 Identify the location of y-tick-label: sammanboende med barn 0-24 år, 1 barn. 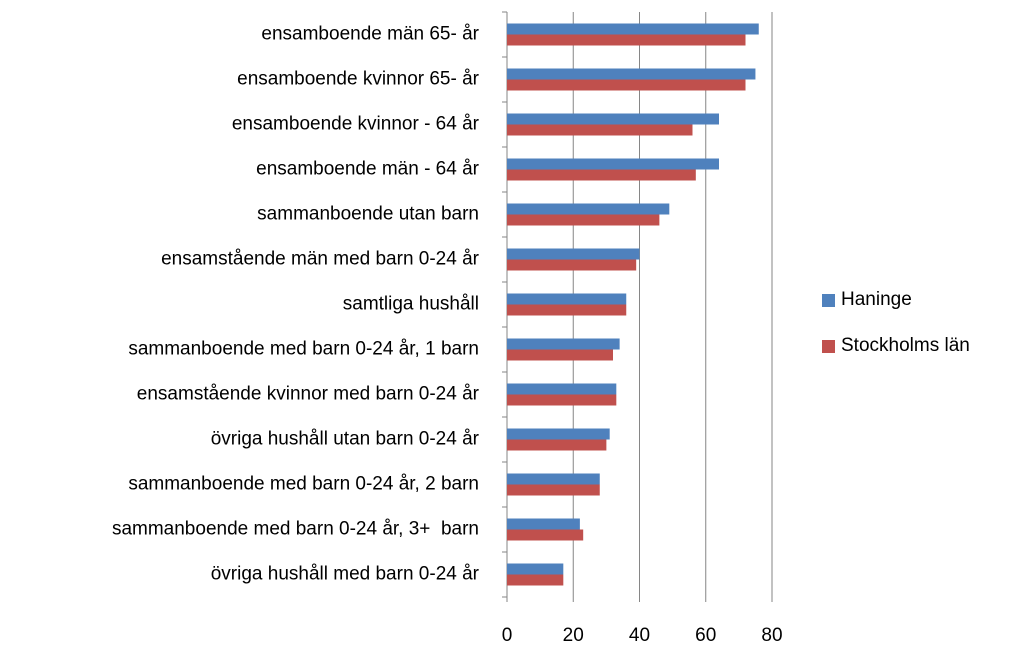
(303, 349).